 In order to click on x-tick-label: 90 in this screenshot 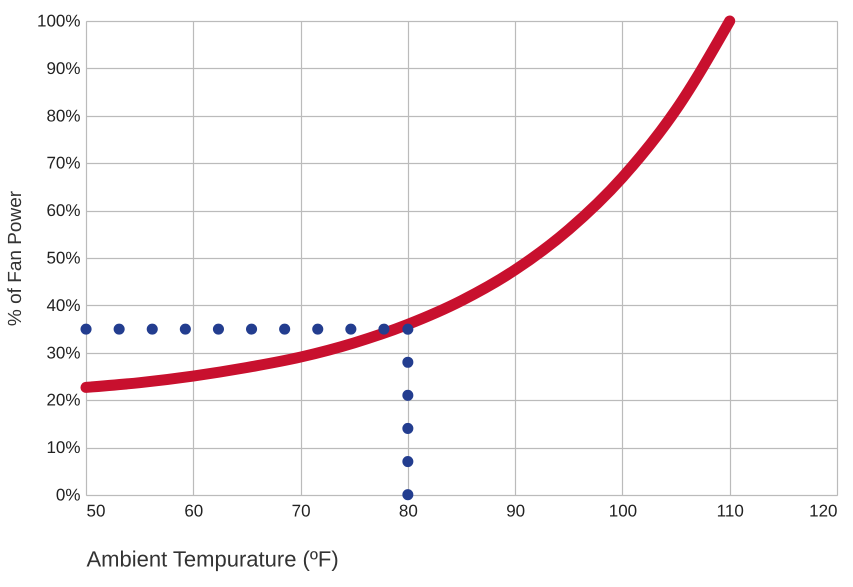, I will do `click(516, 511)`.